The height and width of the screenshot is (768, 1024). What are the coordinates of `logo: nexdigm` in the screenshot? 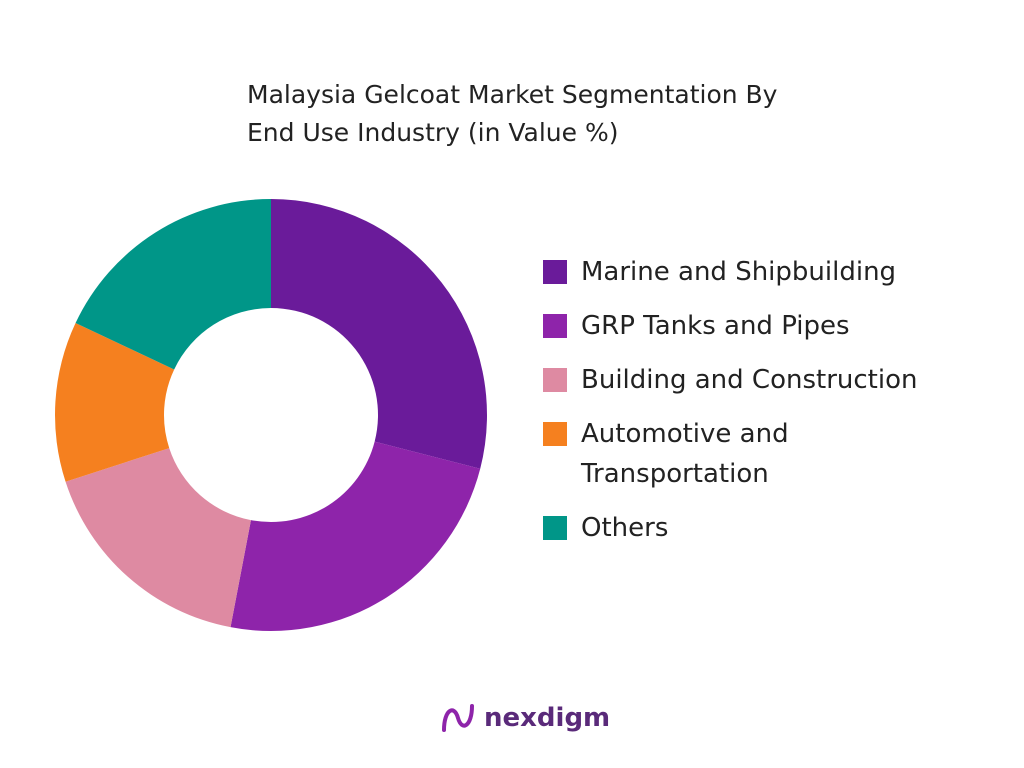 It's located at (525, 718).